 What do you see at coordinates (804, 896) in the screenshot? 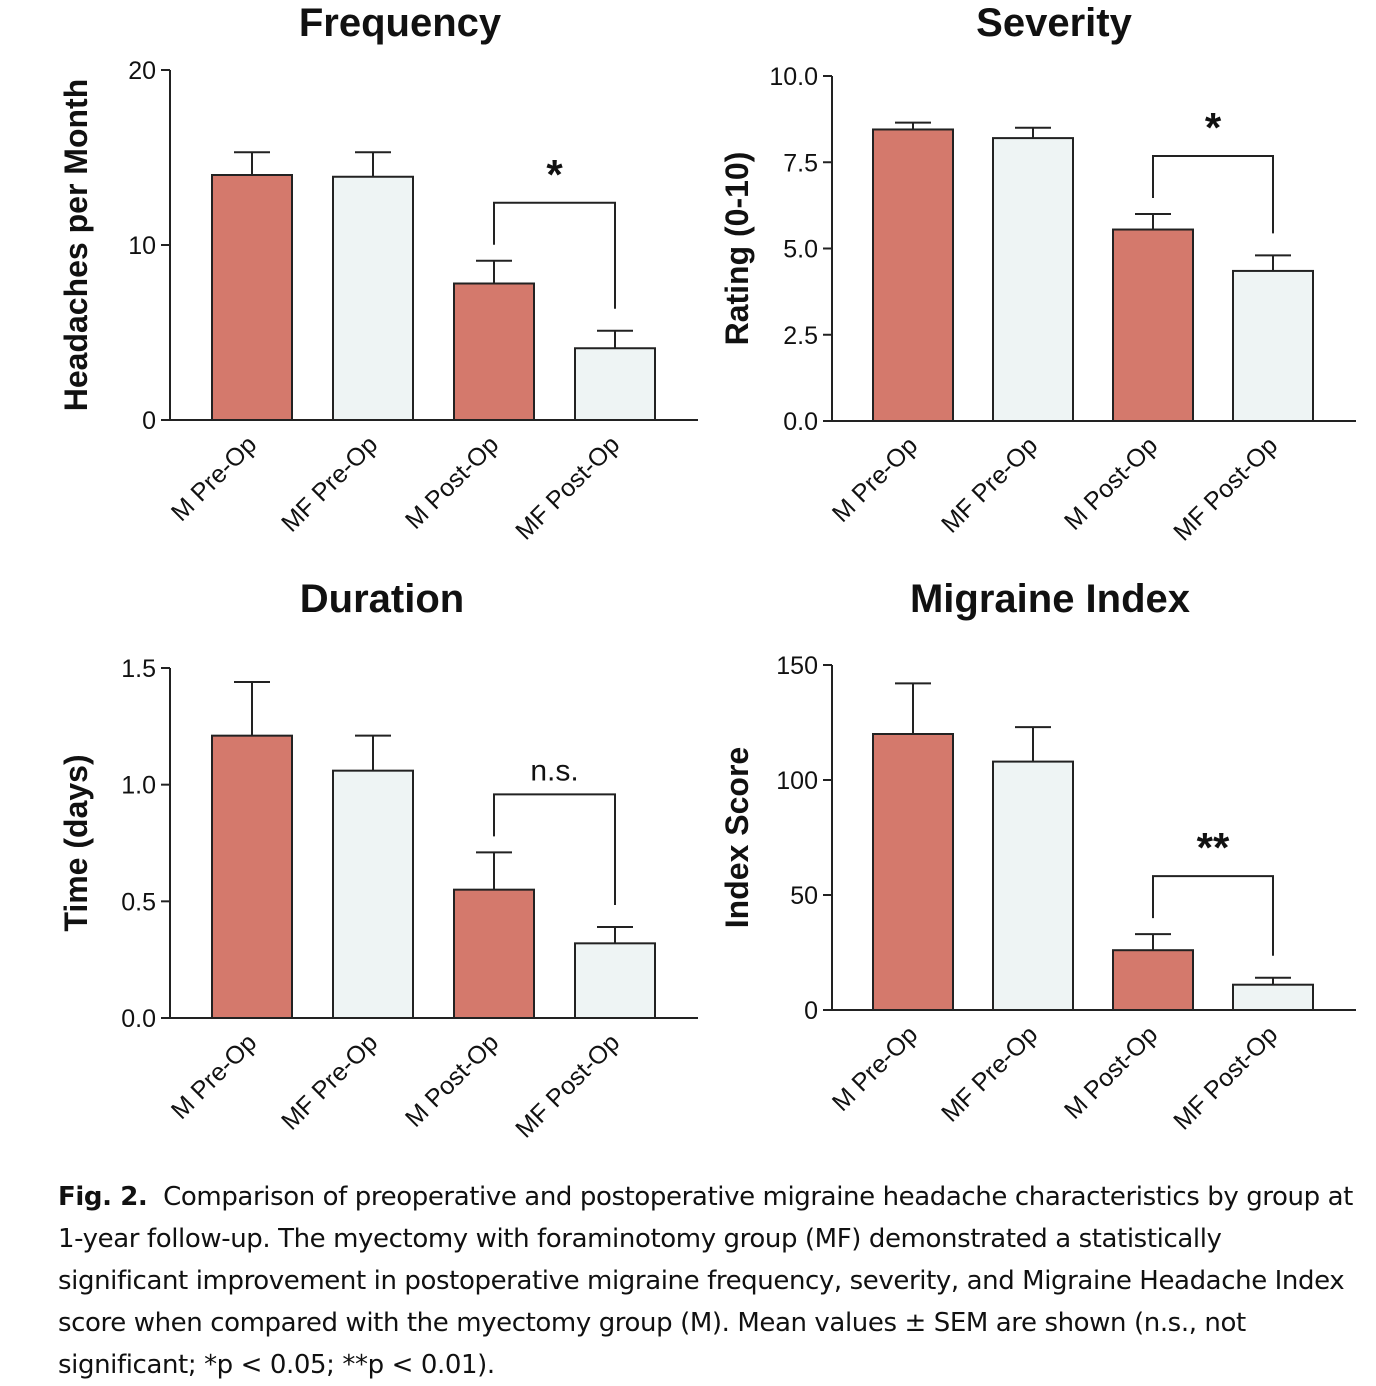
I see `y-tick-label: 50` at bounding box center [804, 896].